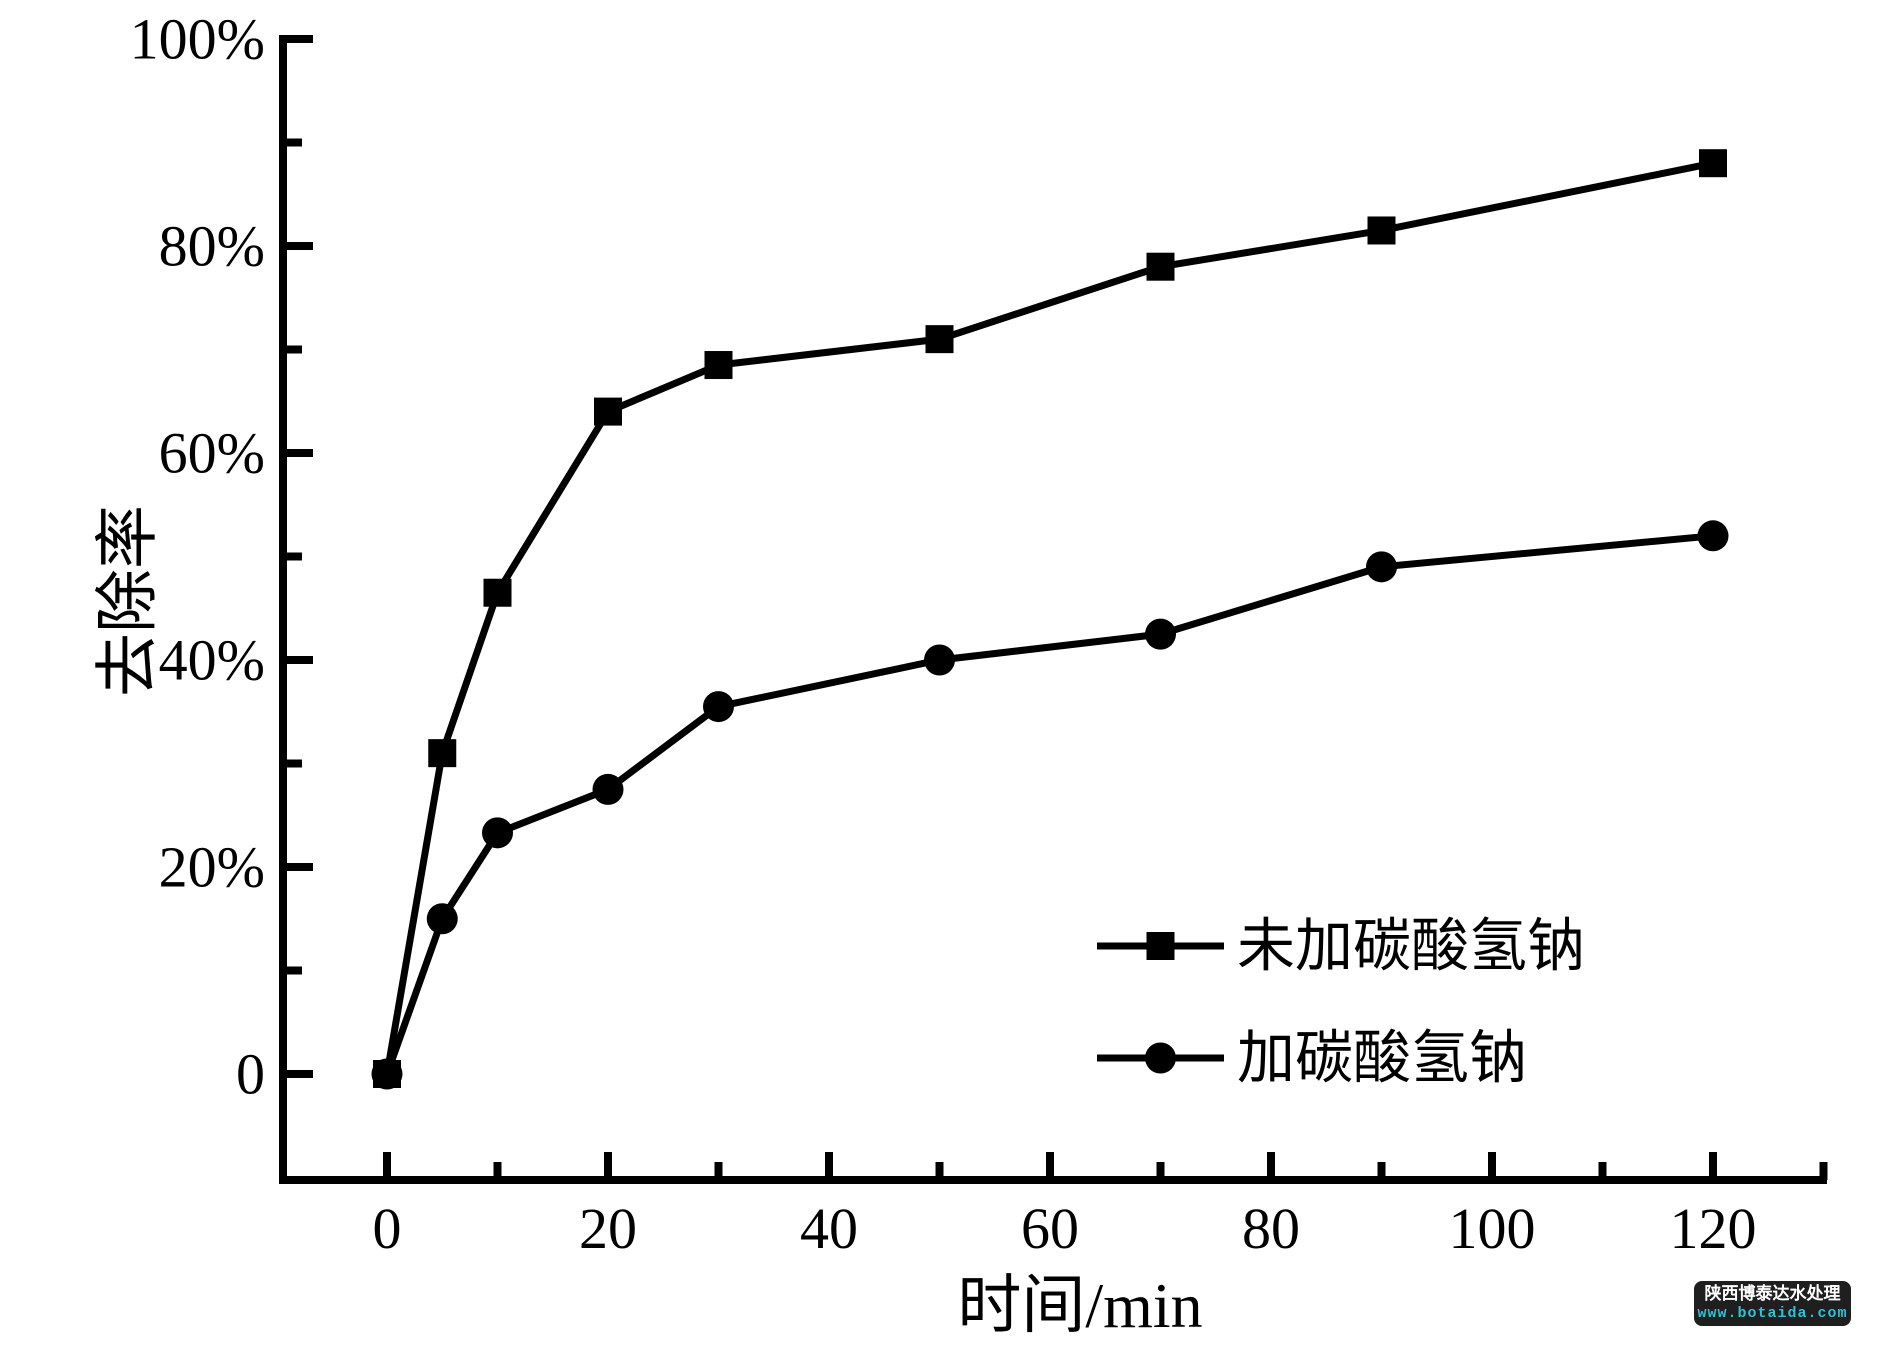 The width and height of the screenshot is (1887, 1354). What do you see at coordinates (1079, 1305) in the screenshot?
I see `x-axis-title: 时间/min` at bounding box center [1079, 1305].